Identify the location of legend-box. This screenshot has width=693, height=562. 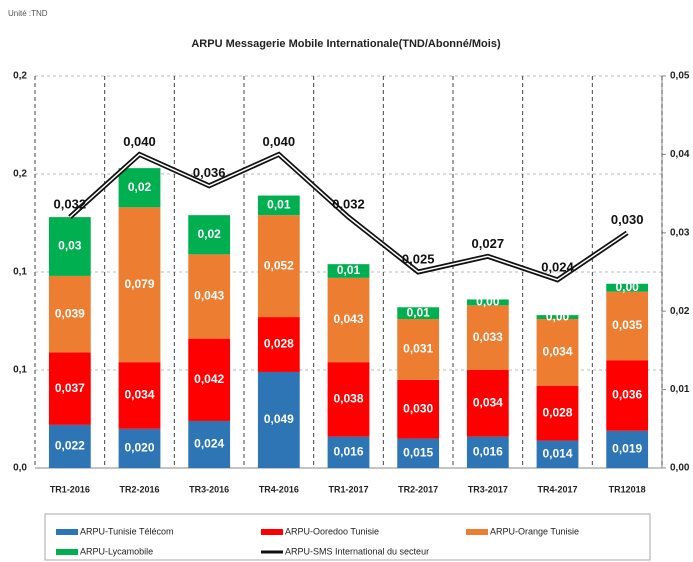
(347, 537).